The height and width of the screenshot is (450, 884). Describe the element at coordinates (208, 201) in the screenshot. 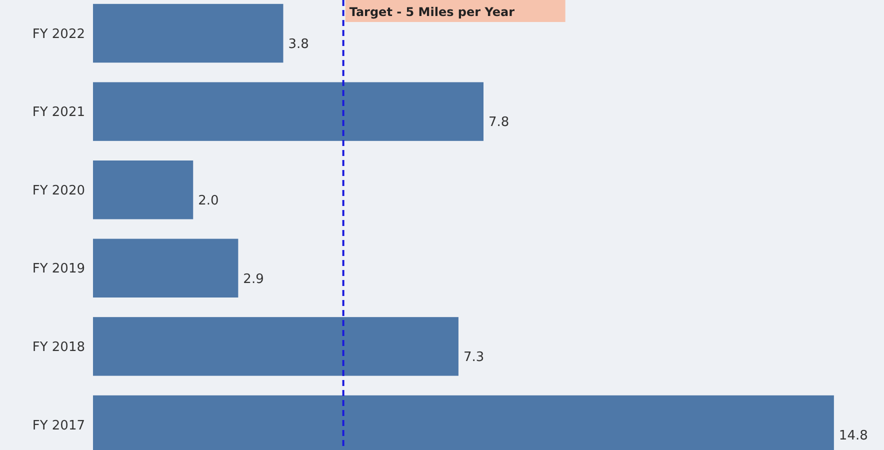

I see `data-label: 2.0` at that location.